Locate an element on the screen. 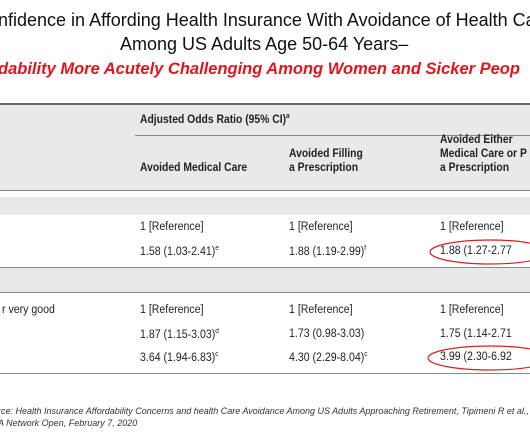  cell: 1.88 (1.19-2.99)f is located at coordinates (327, 251).